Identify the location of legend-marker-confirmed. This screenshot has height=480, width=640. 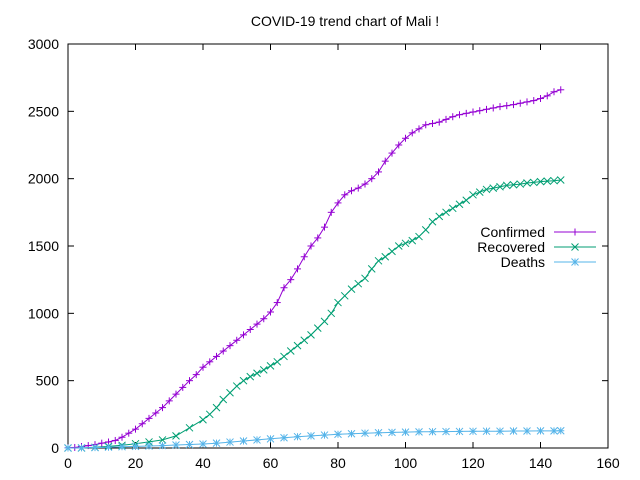
(575, 232).